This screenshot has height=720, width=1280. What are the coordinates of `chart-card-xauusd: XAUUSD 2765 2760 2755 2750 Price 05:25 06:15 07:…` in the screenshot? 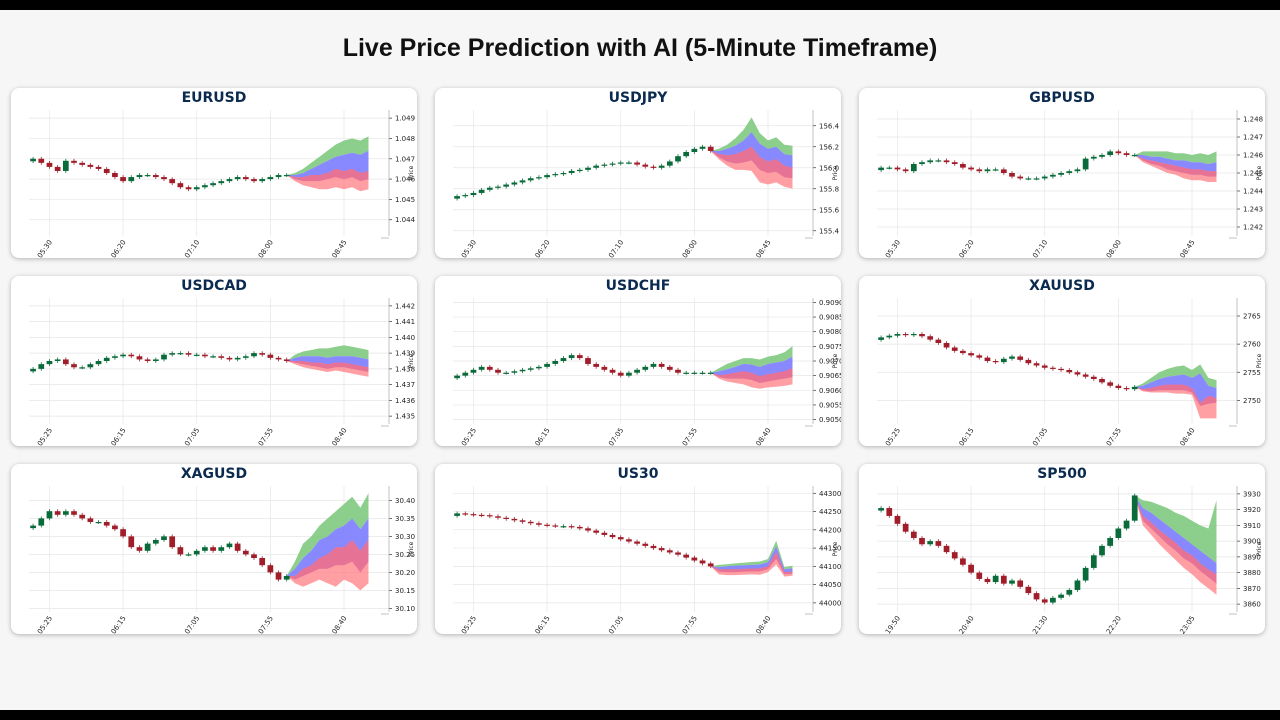 It's located at (1062, 361).